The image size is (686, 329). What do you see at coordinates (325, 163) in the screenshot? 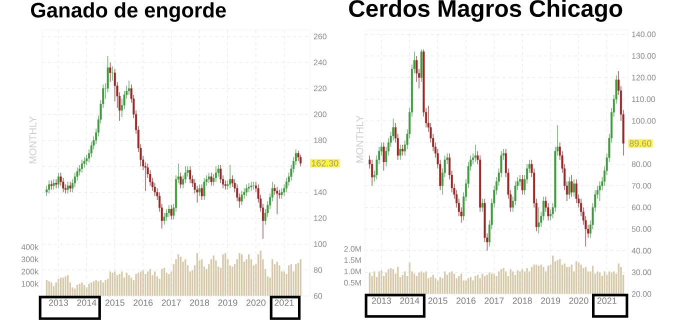
I see `text: 162.30` at bounding box center [325, 163].